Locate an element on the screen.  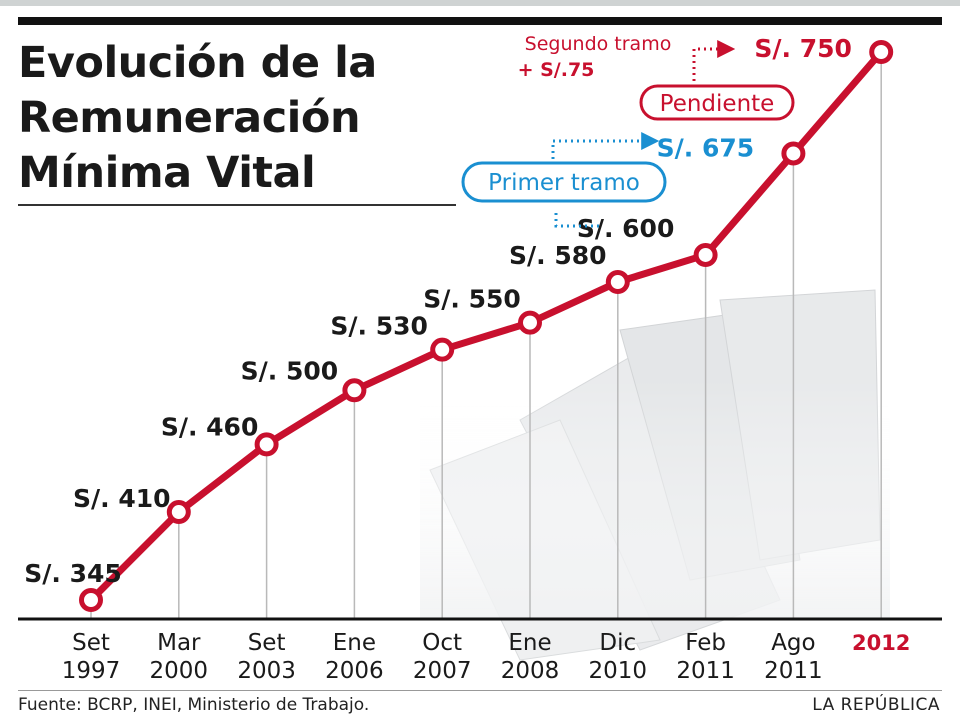
top-strip is located at coordinates (480, 3).